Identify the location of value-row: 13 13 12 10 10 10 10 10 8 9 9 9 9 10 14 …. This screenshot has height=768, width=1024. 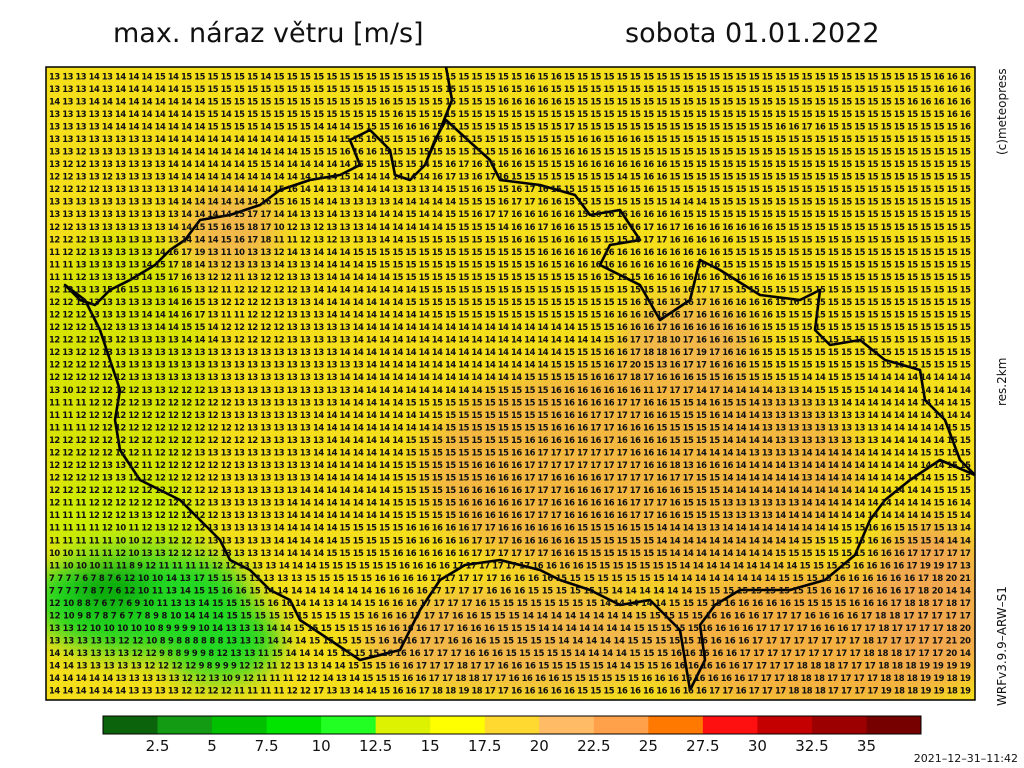
(510, 628).